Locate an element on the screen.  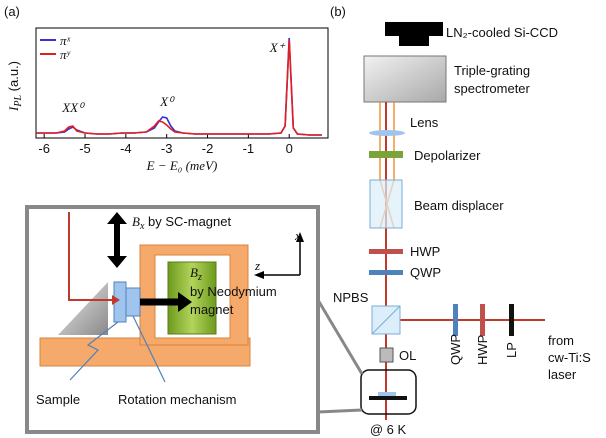
npbs-label: NPBS is located at coordinates (351, 297).